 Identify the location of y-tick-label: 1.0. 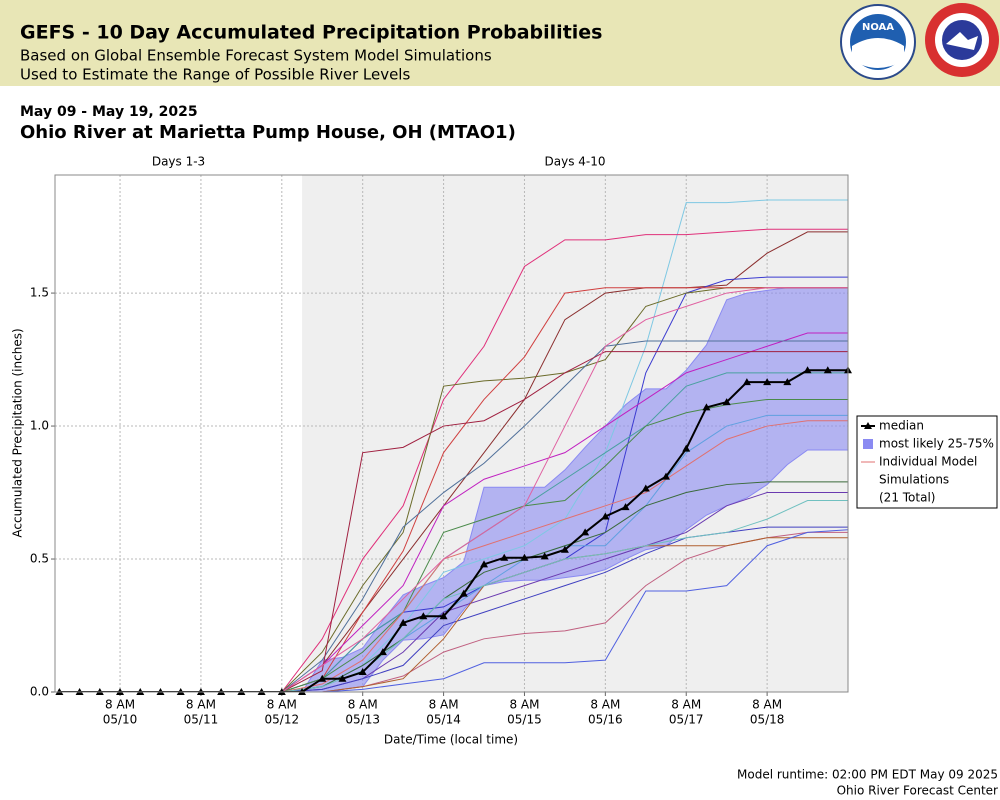
(39, 426).